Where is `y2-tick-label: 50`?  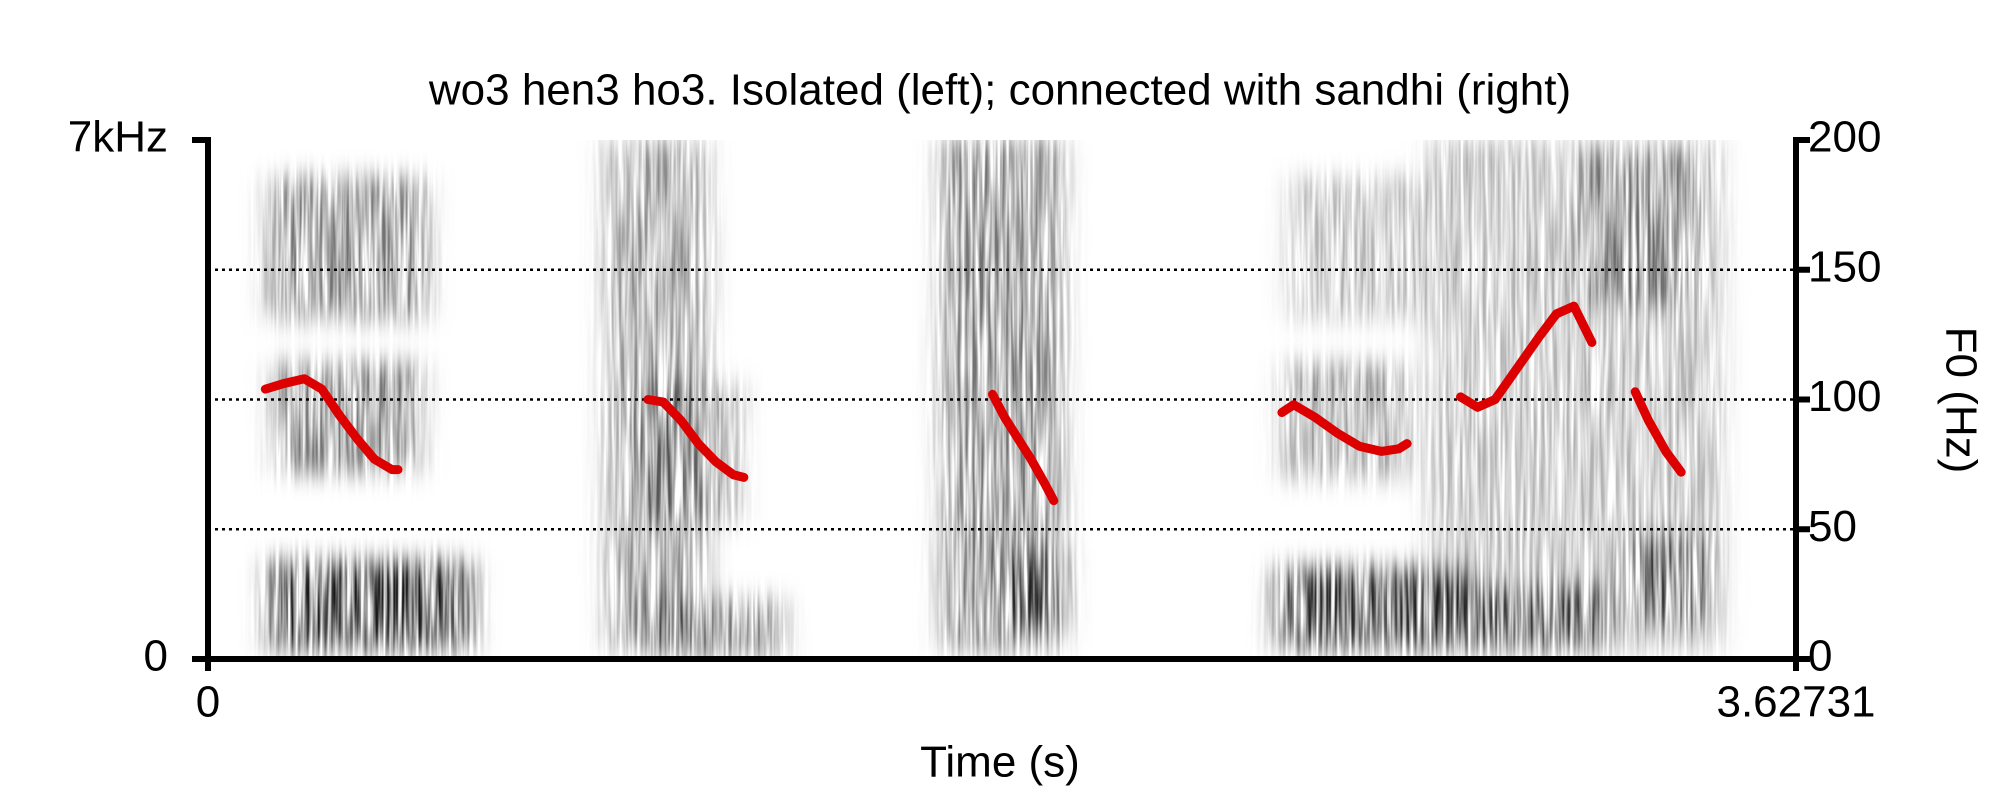 y2-tick-label: 50 is located at coordinates (1832, 526).